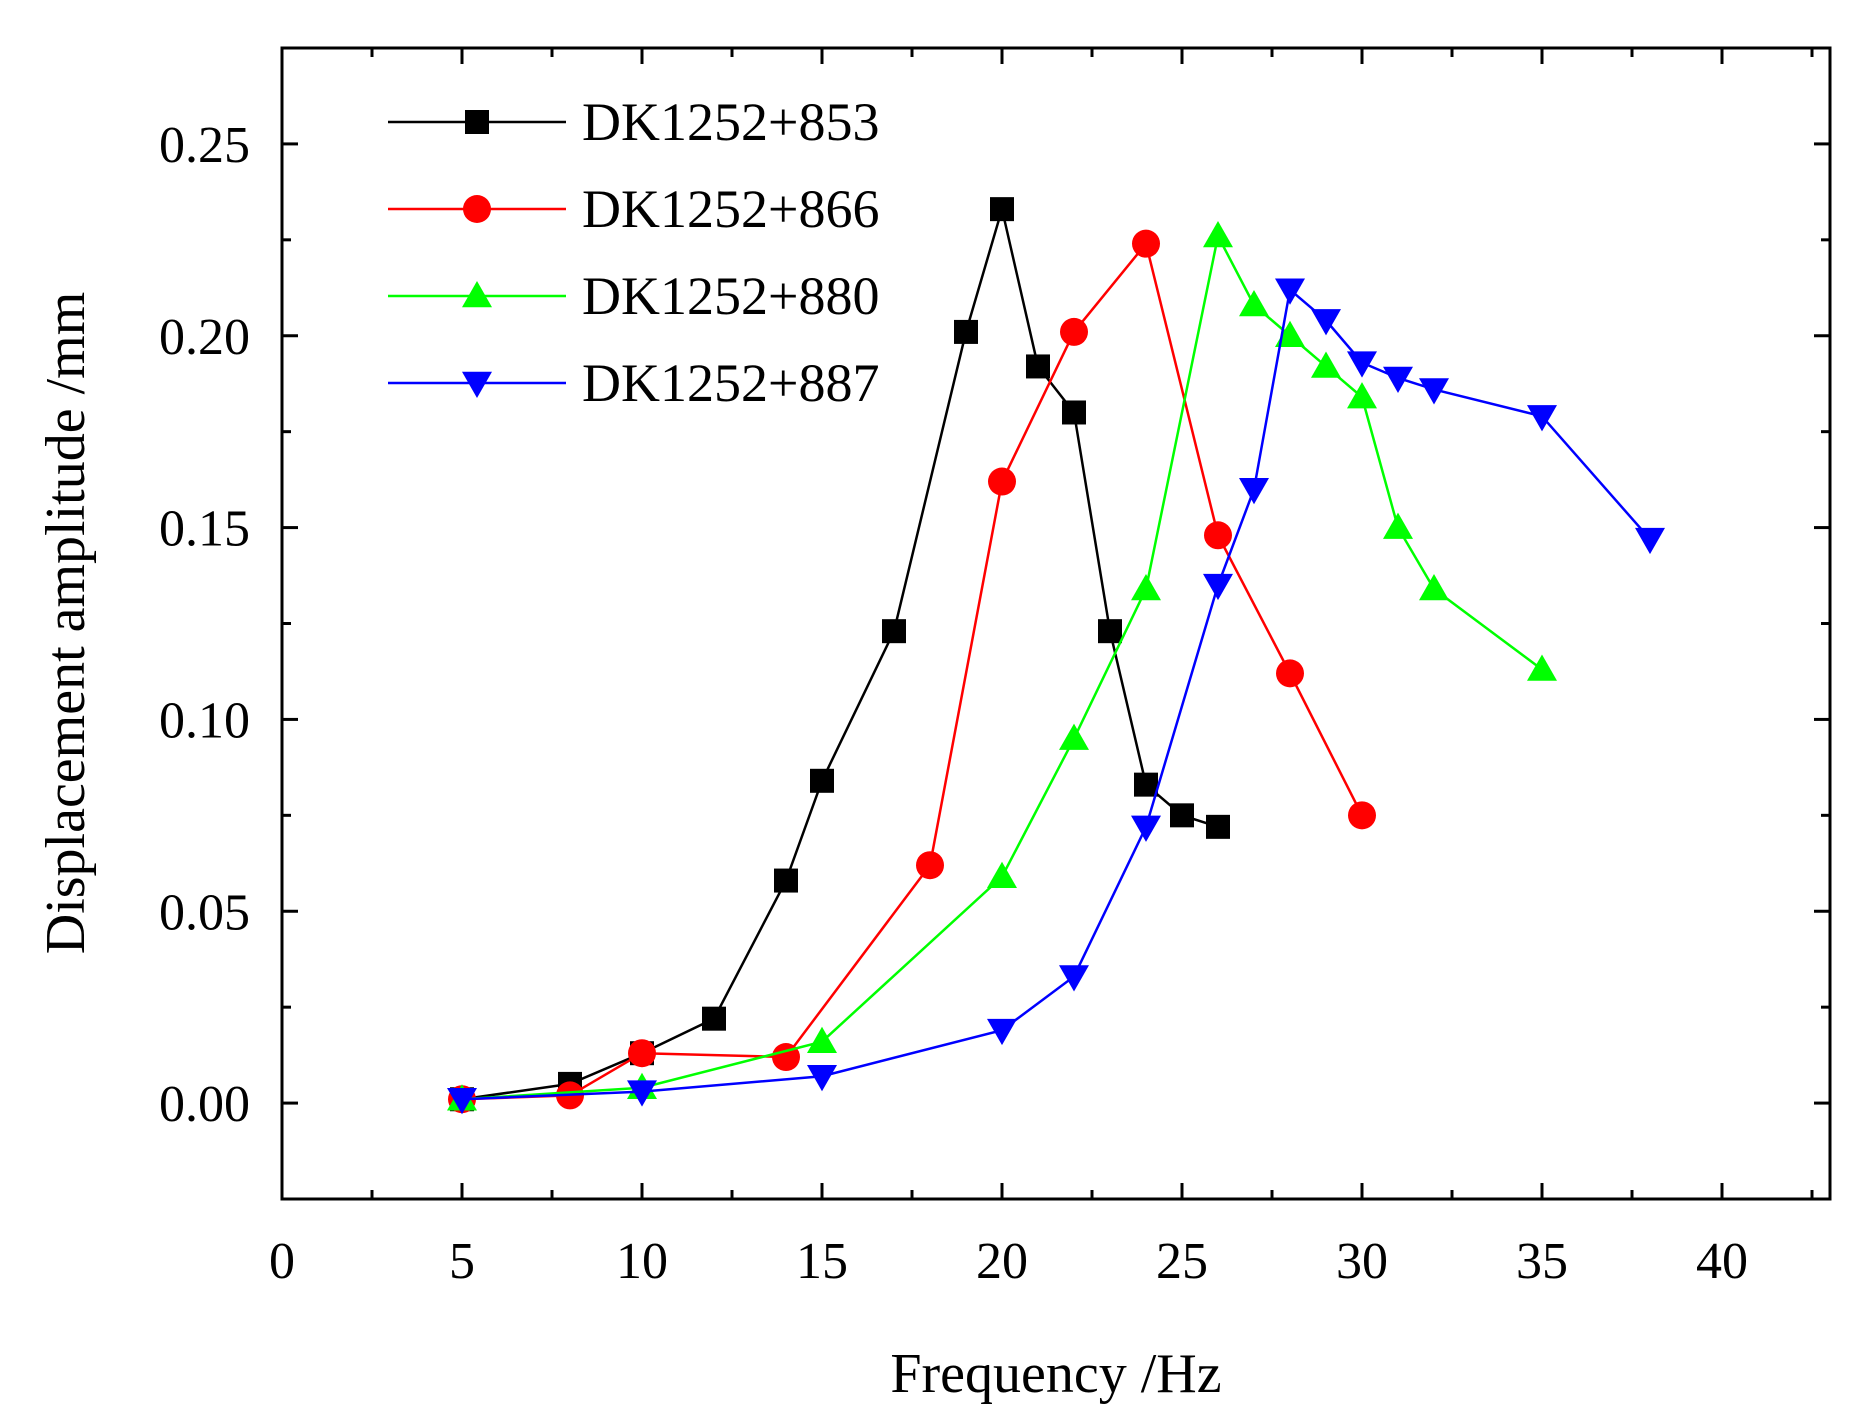 This screenshot has width=1862, height=1426. What do you see at coordinates (204, 529) in the screenshot?
I see `y-tick-label: 0.15` at bounding box center [204, 529].